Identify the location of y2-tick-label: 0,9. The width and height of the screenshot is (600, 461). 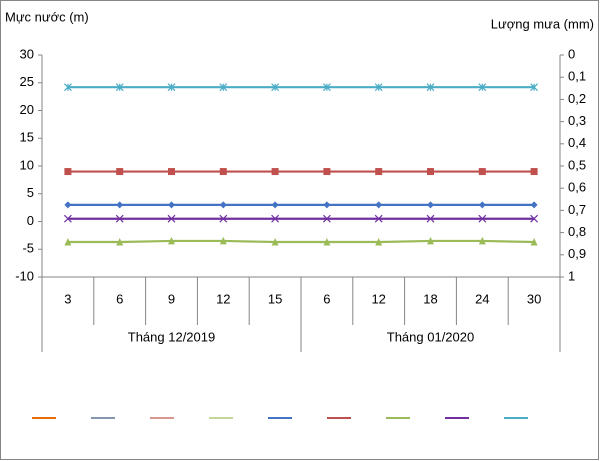
(577, 253).